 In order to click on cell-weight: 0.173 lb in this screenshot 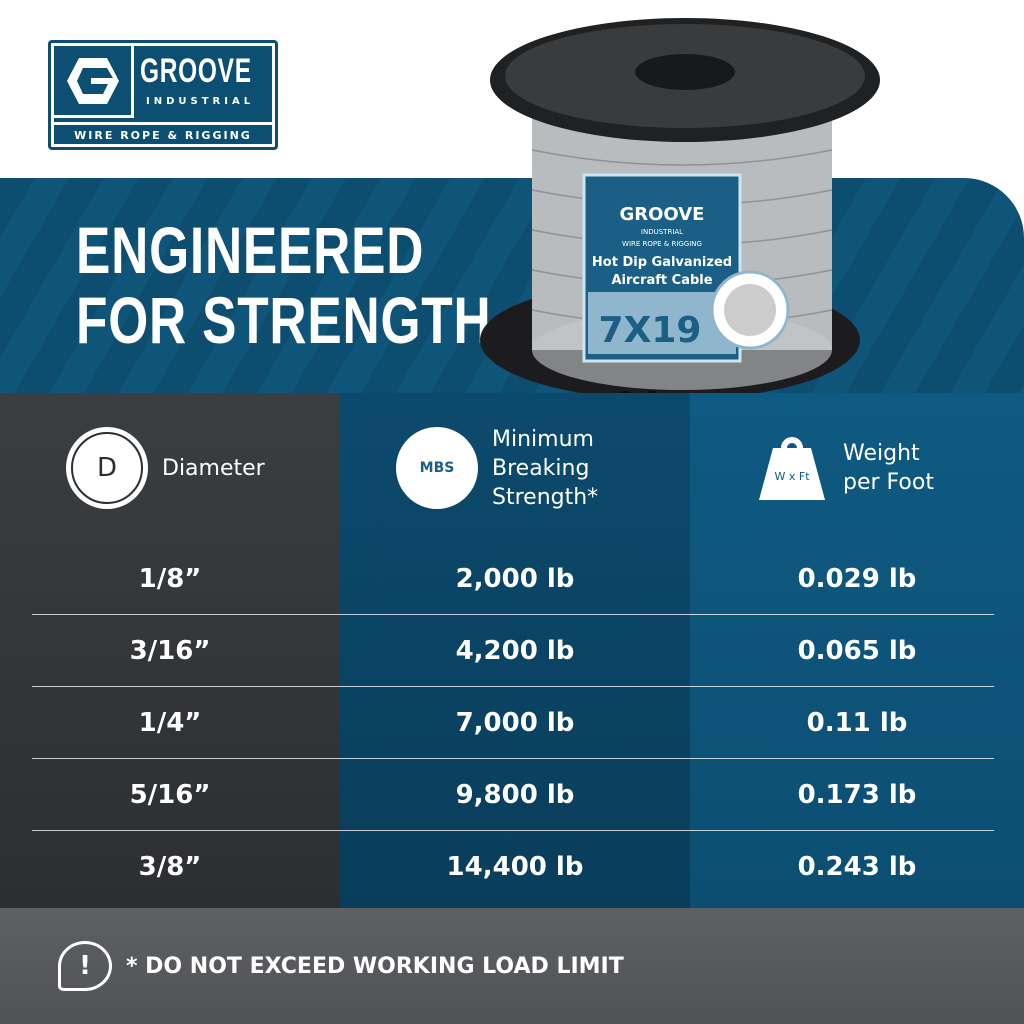, I will do `click(857, 795)`.